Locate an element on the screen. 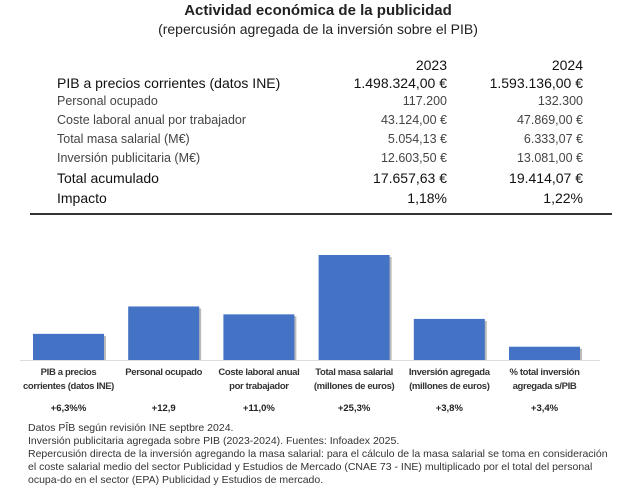 This screenshot has height=499, width=636. value-2023: 43.124,00 € is located at coordinates (413, 120).